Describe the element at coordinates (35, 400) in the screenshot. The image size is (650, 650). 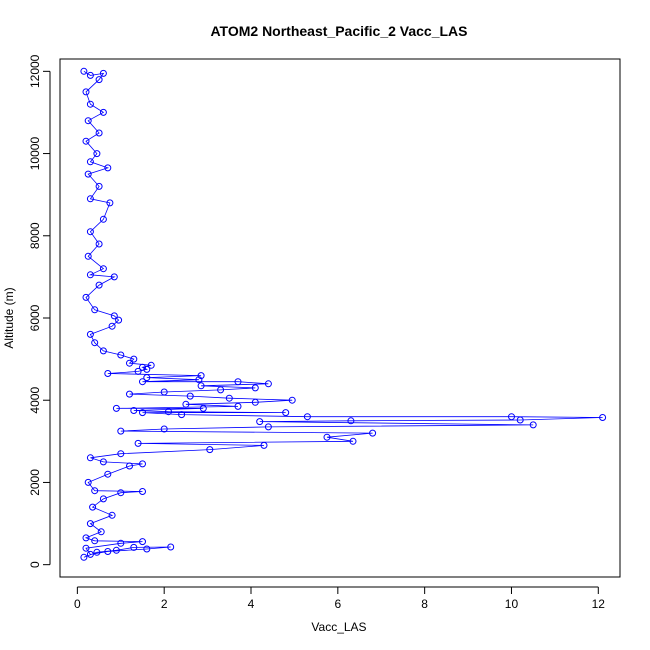
I see `y-tick-label: 4000` at that location.